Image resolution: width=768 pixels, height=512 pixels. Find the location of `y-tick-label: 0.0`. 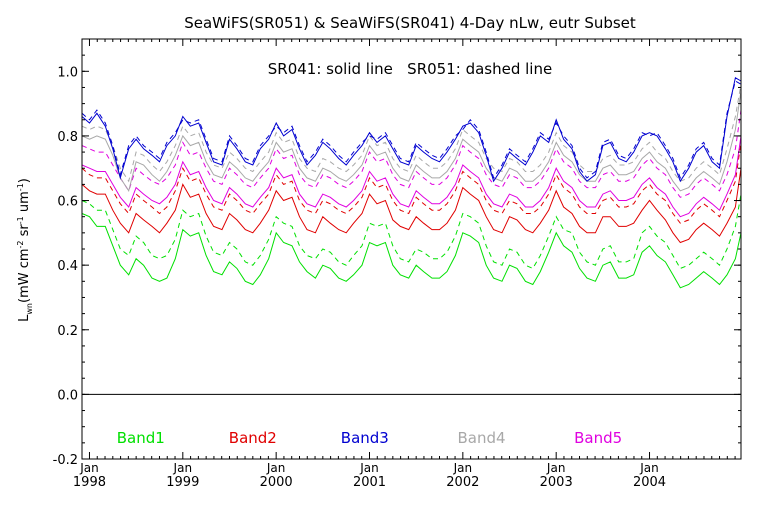

y-tick-label: 0.0 is located at coordinates (67, 395).